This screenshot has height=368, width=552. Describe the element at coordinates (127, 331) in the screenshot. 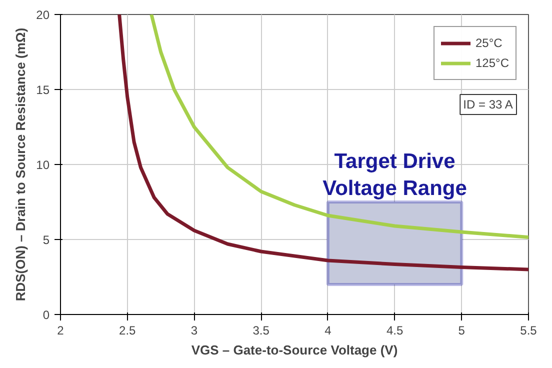

I see `x-tick-label: 2.5` at that location.